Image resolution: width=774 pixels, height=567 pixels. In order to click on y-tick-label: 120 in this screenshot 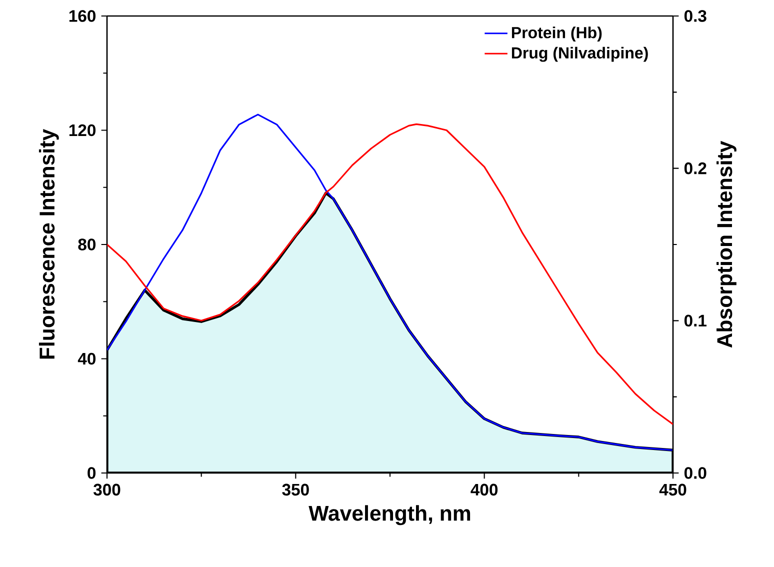, I will do `click(82, 130)`.